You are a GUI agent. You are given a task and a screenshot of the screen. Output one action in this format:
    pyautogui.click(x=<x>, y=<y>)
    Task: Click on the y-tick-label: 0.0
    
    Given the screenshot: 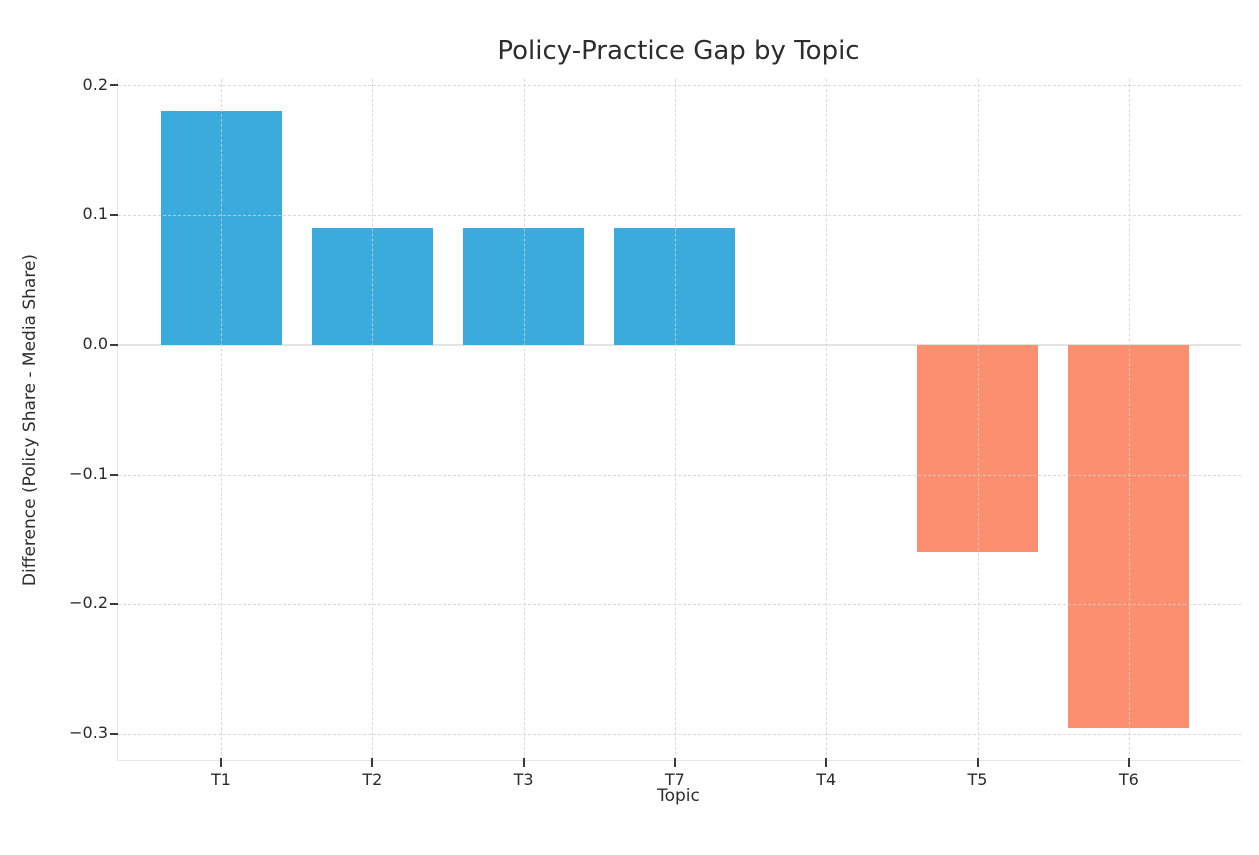 What is the action you would take?
    pyautogui.click(x=95, y=343)
    